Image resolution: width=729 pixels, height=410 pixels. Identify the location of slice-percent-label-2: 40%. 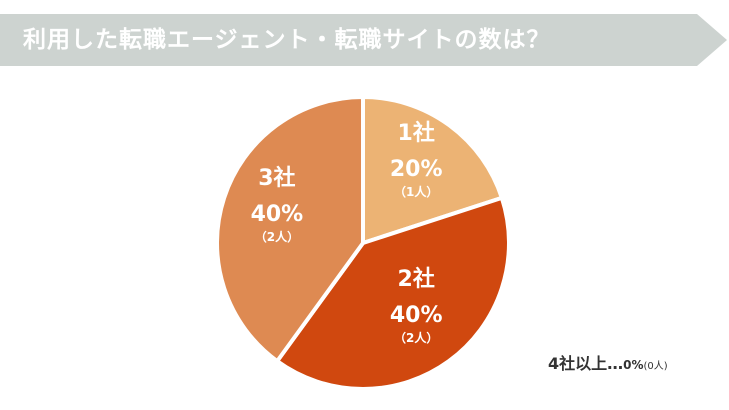
(416, 315).